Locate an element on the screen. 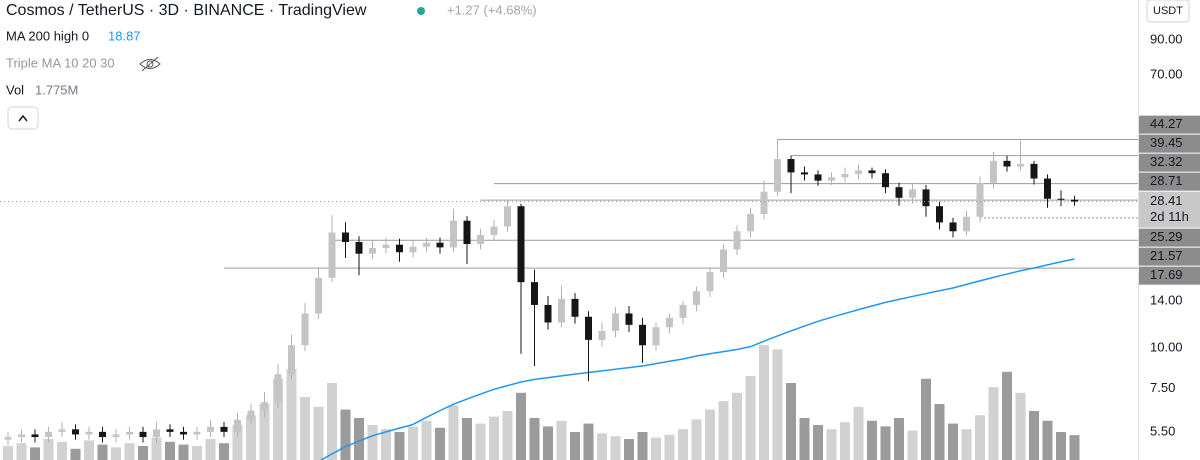 This screenshot has width=1200, height=460. y-tick-label: 10.00 is located at coordinates (1166, 346).